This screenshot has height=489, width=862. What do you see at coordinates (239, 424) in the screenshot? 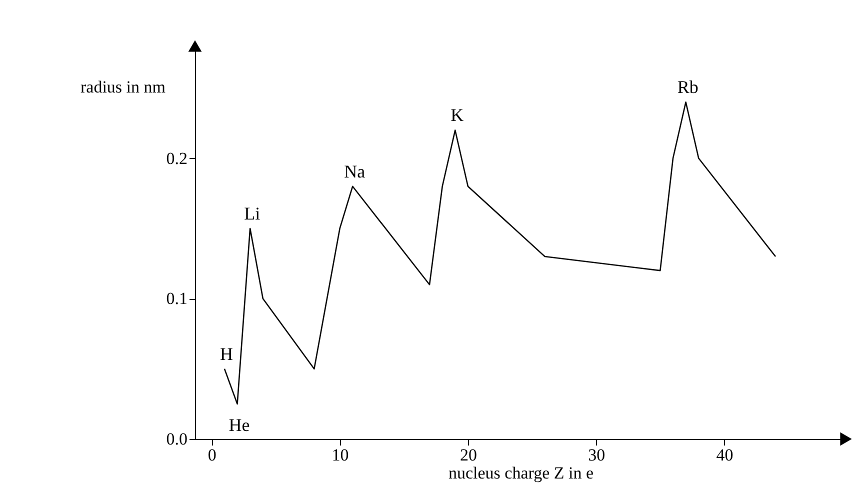
I see `annotation: He` at bounding box center [239, 424].